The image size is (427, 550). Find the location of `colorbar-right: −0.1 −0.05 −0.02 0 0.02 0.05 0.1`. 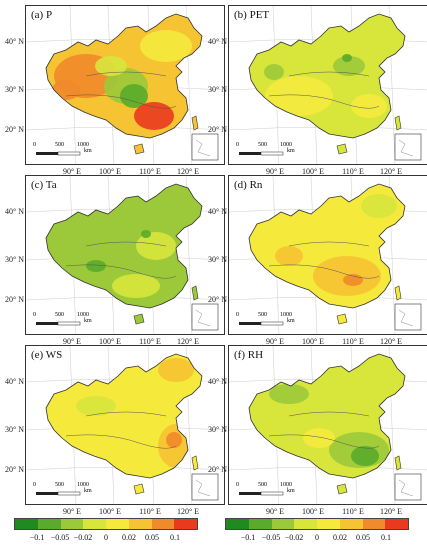

colorbar-right: −0.1 −0.05 −0.02 0 0.02 0.05 0.1 is located at coordinates (317, 529).